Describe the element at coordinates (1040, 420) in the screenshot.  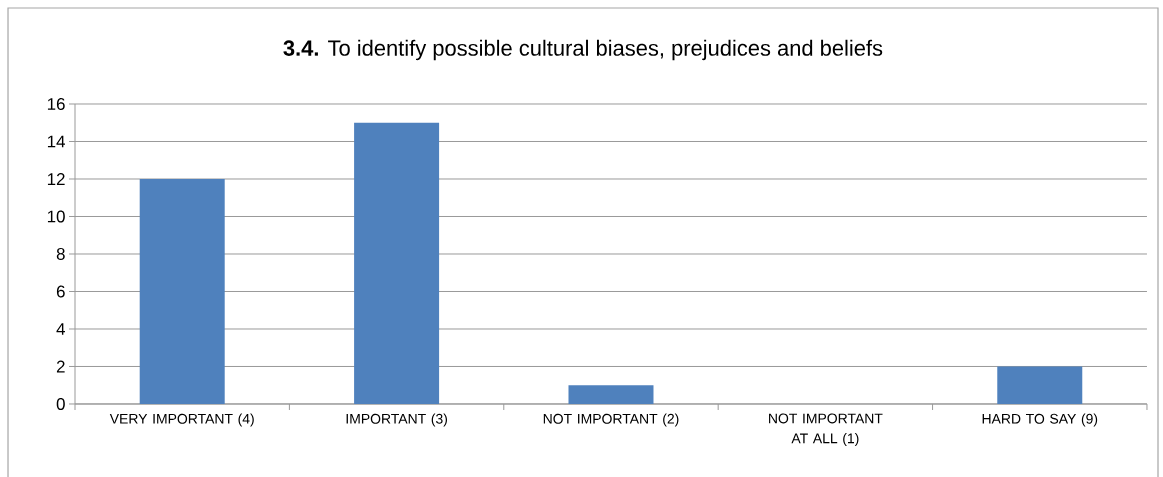
I see `x-tick-label: HARD TO SAY (9)` at that location.